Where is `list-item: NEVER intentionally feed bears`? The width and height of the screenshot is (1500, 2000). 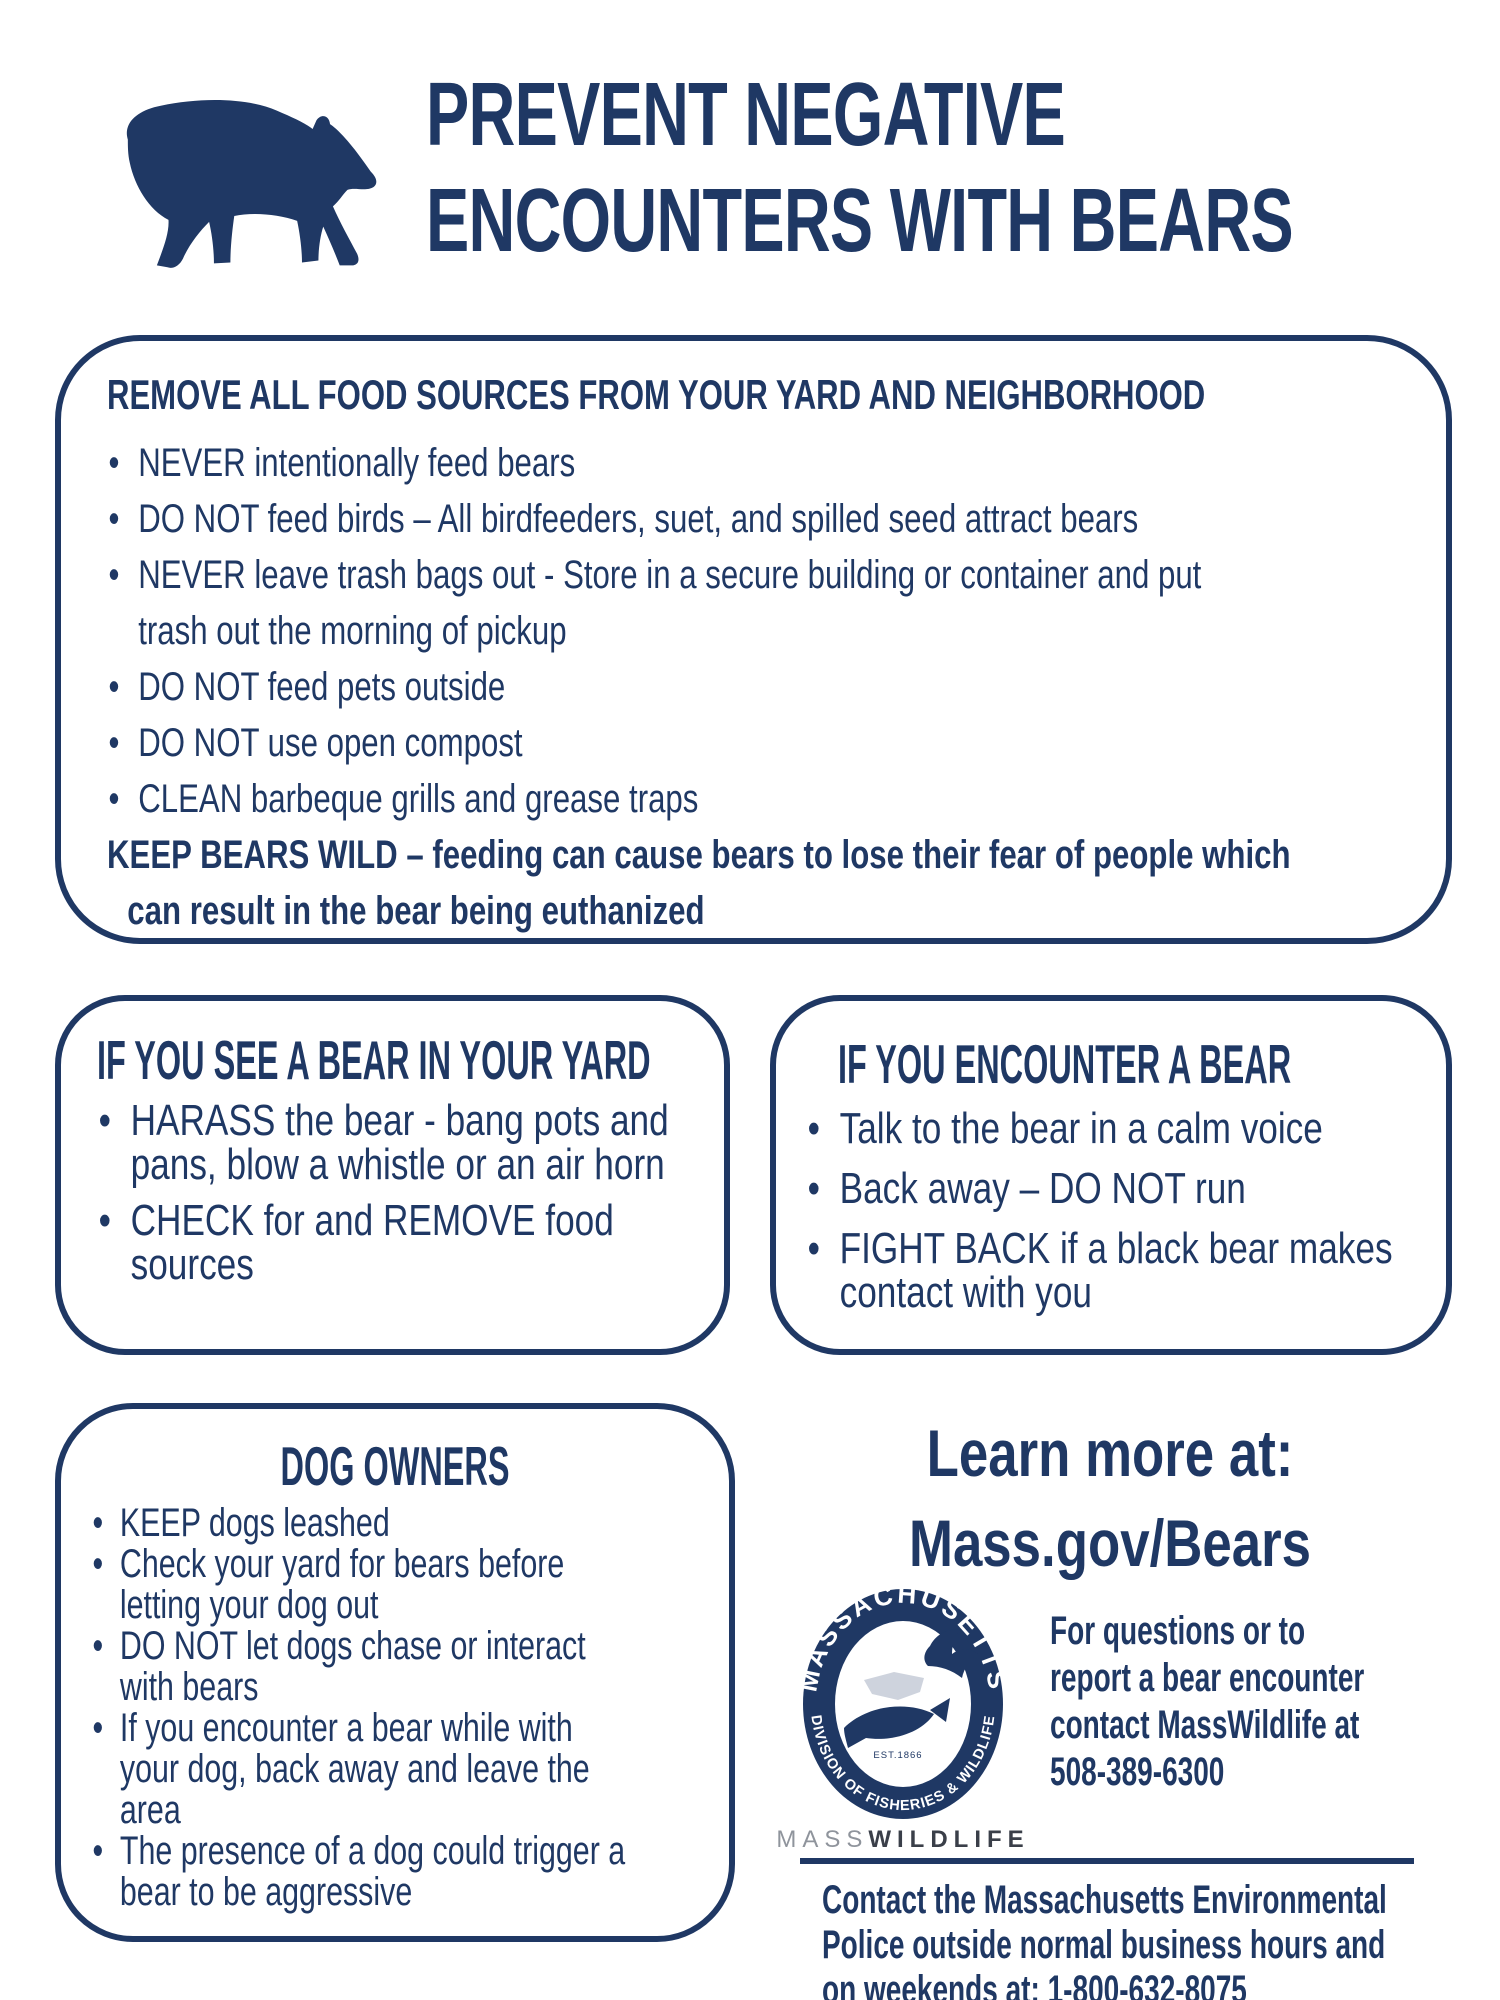 list-item: NEVER intentionally feed bears is located at coordinates (803, 463).